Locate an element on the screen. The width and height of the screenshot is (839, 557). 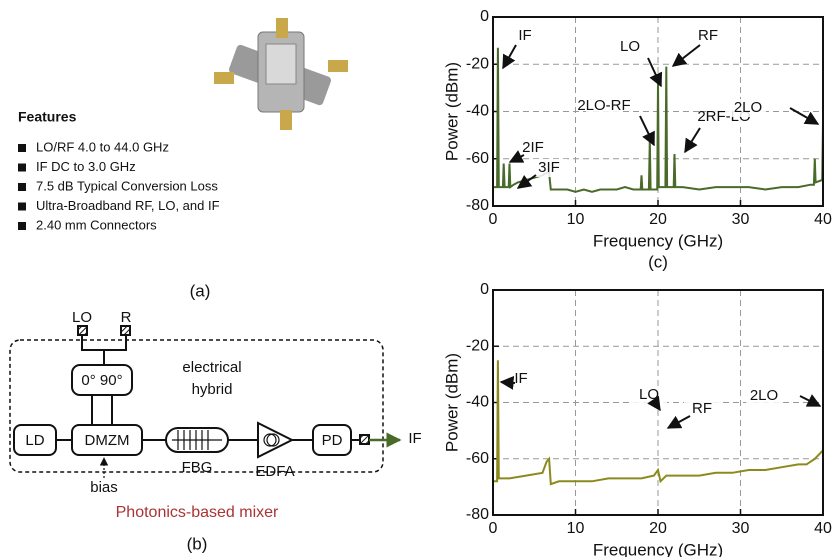
bias-label: bias is located at coordinates (104, 487).